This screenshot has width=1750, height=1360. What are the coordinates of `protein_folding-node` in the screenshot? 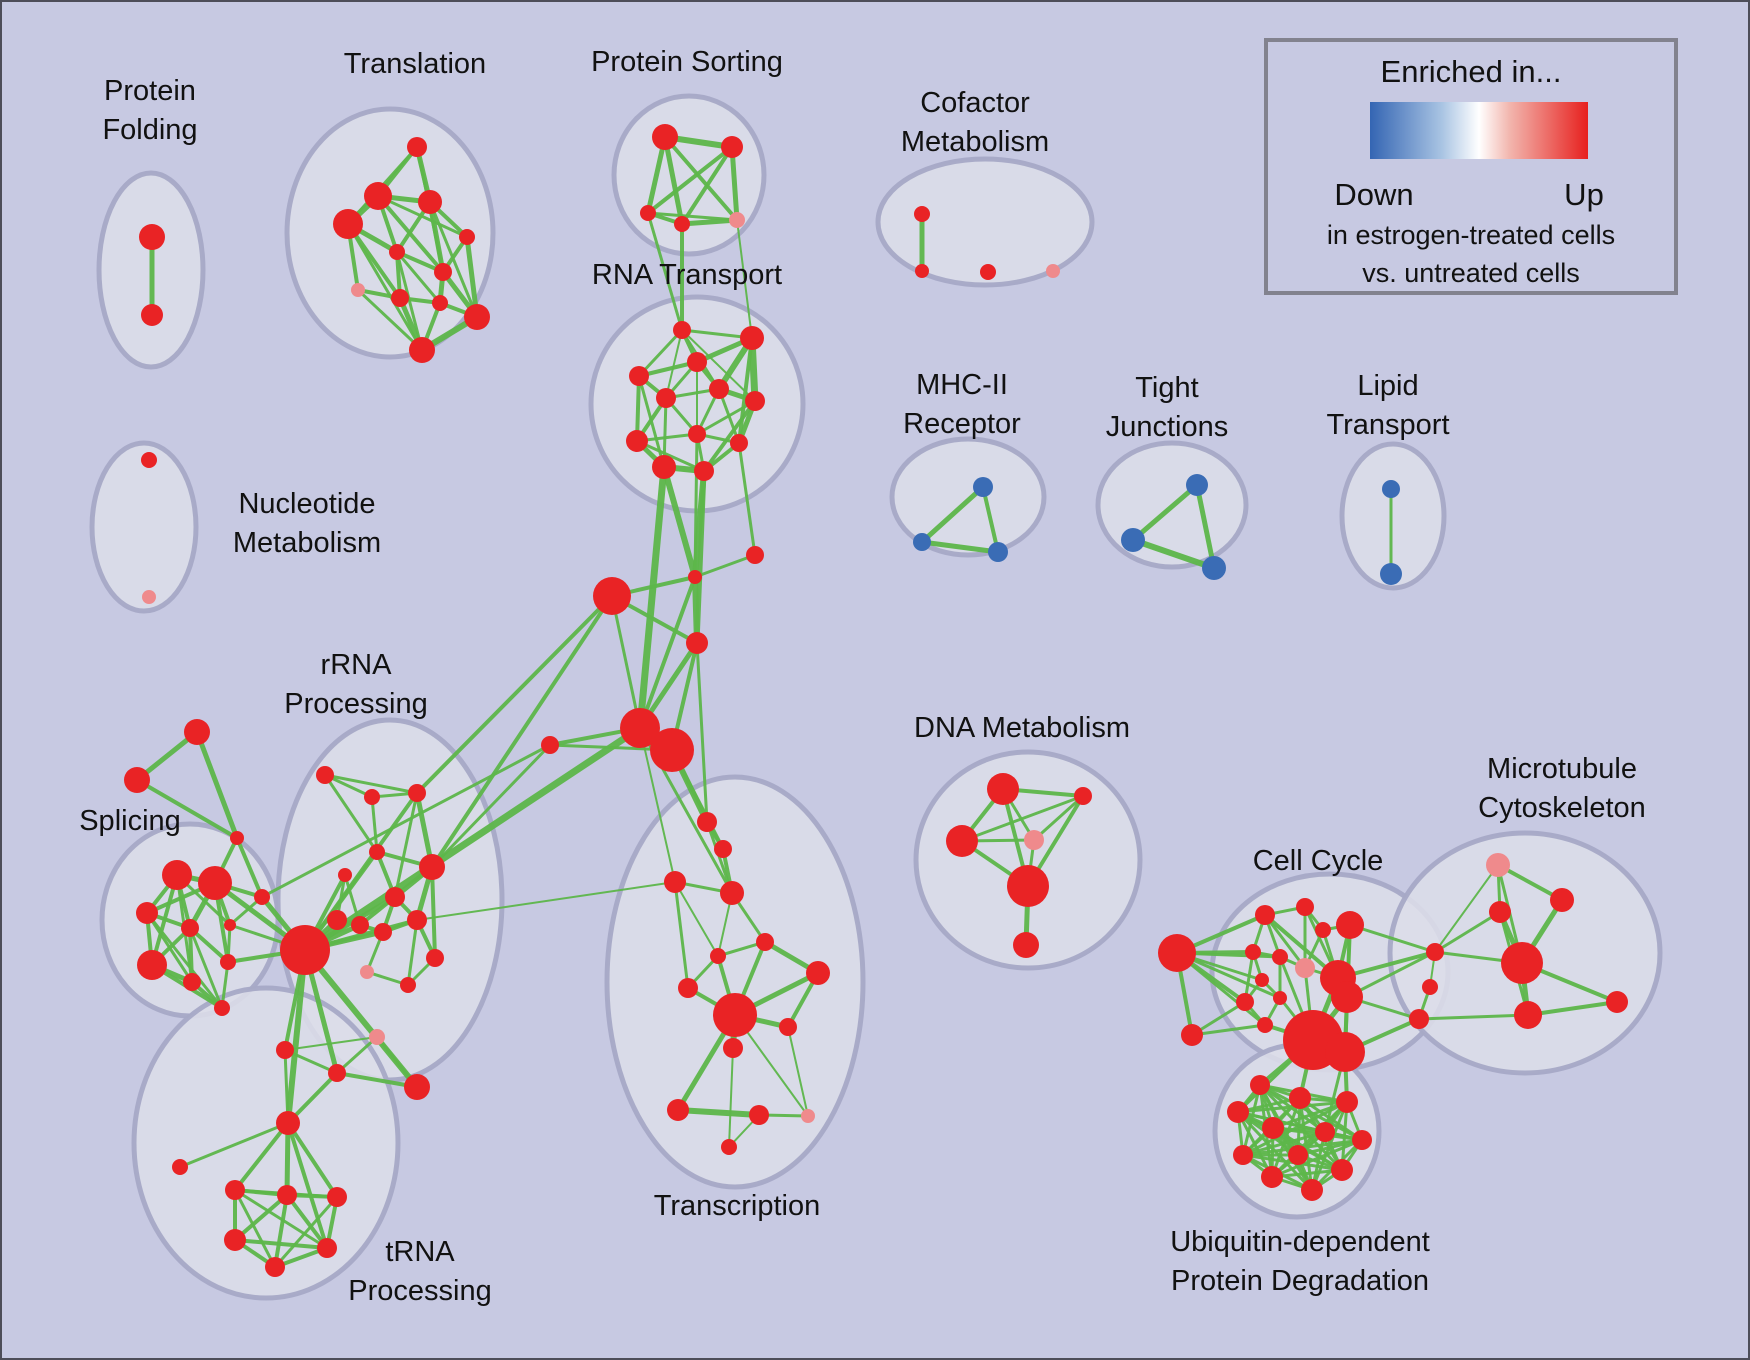 It's located at (152, 315).